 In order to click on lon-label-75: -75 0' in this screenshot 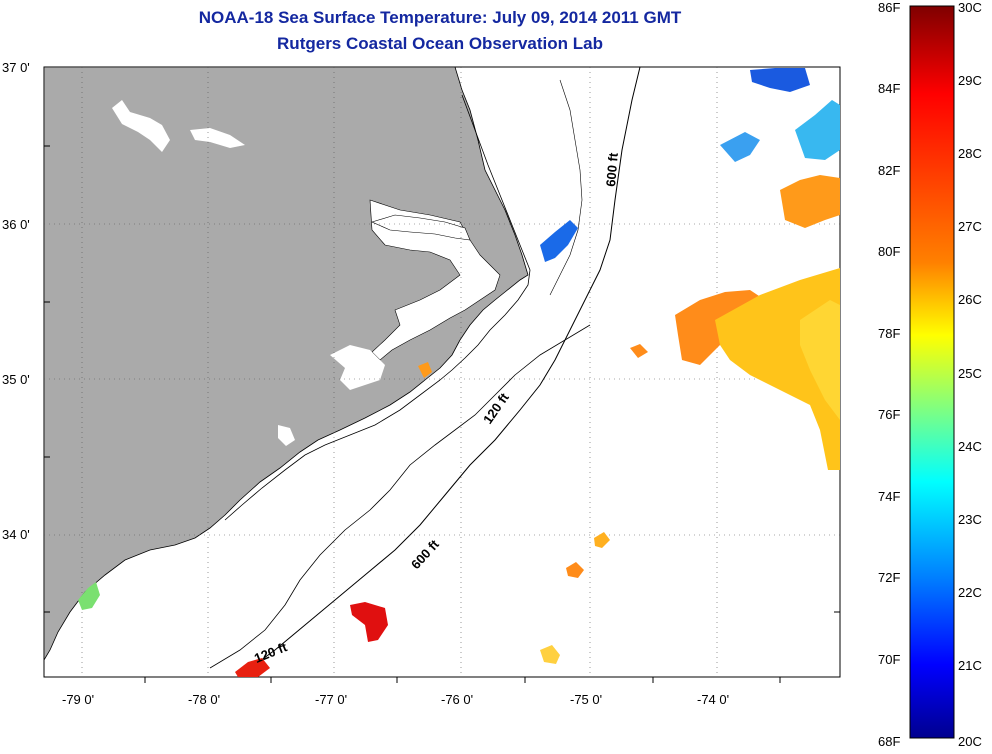, I will do `click(586, 699)`.